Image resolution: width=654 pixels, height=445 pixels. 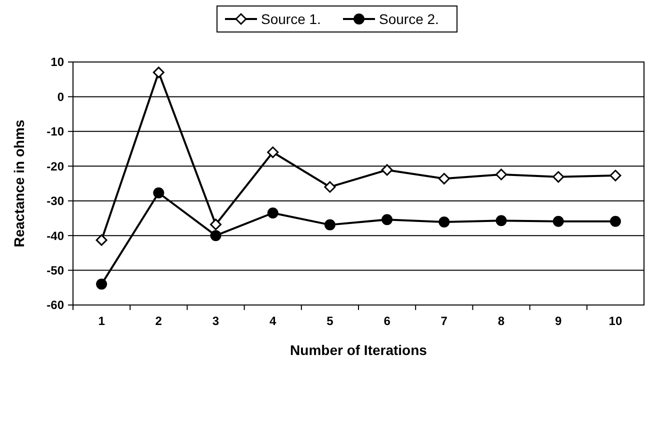 What do you see at coordinates (60, 97) in the screenshot?
I see `y-tick-label: 0` at bounding box center [60, 97].